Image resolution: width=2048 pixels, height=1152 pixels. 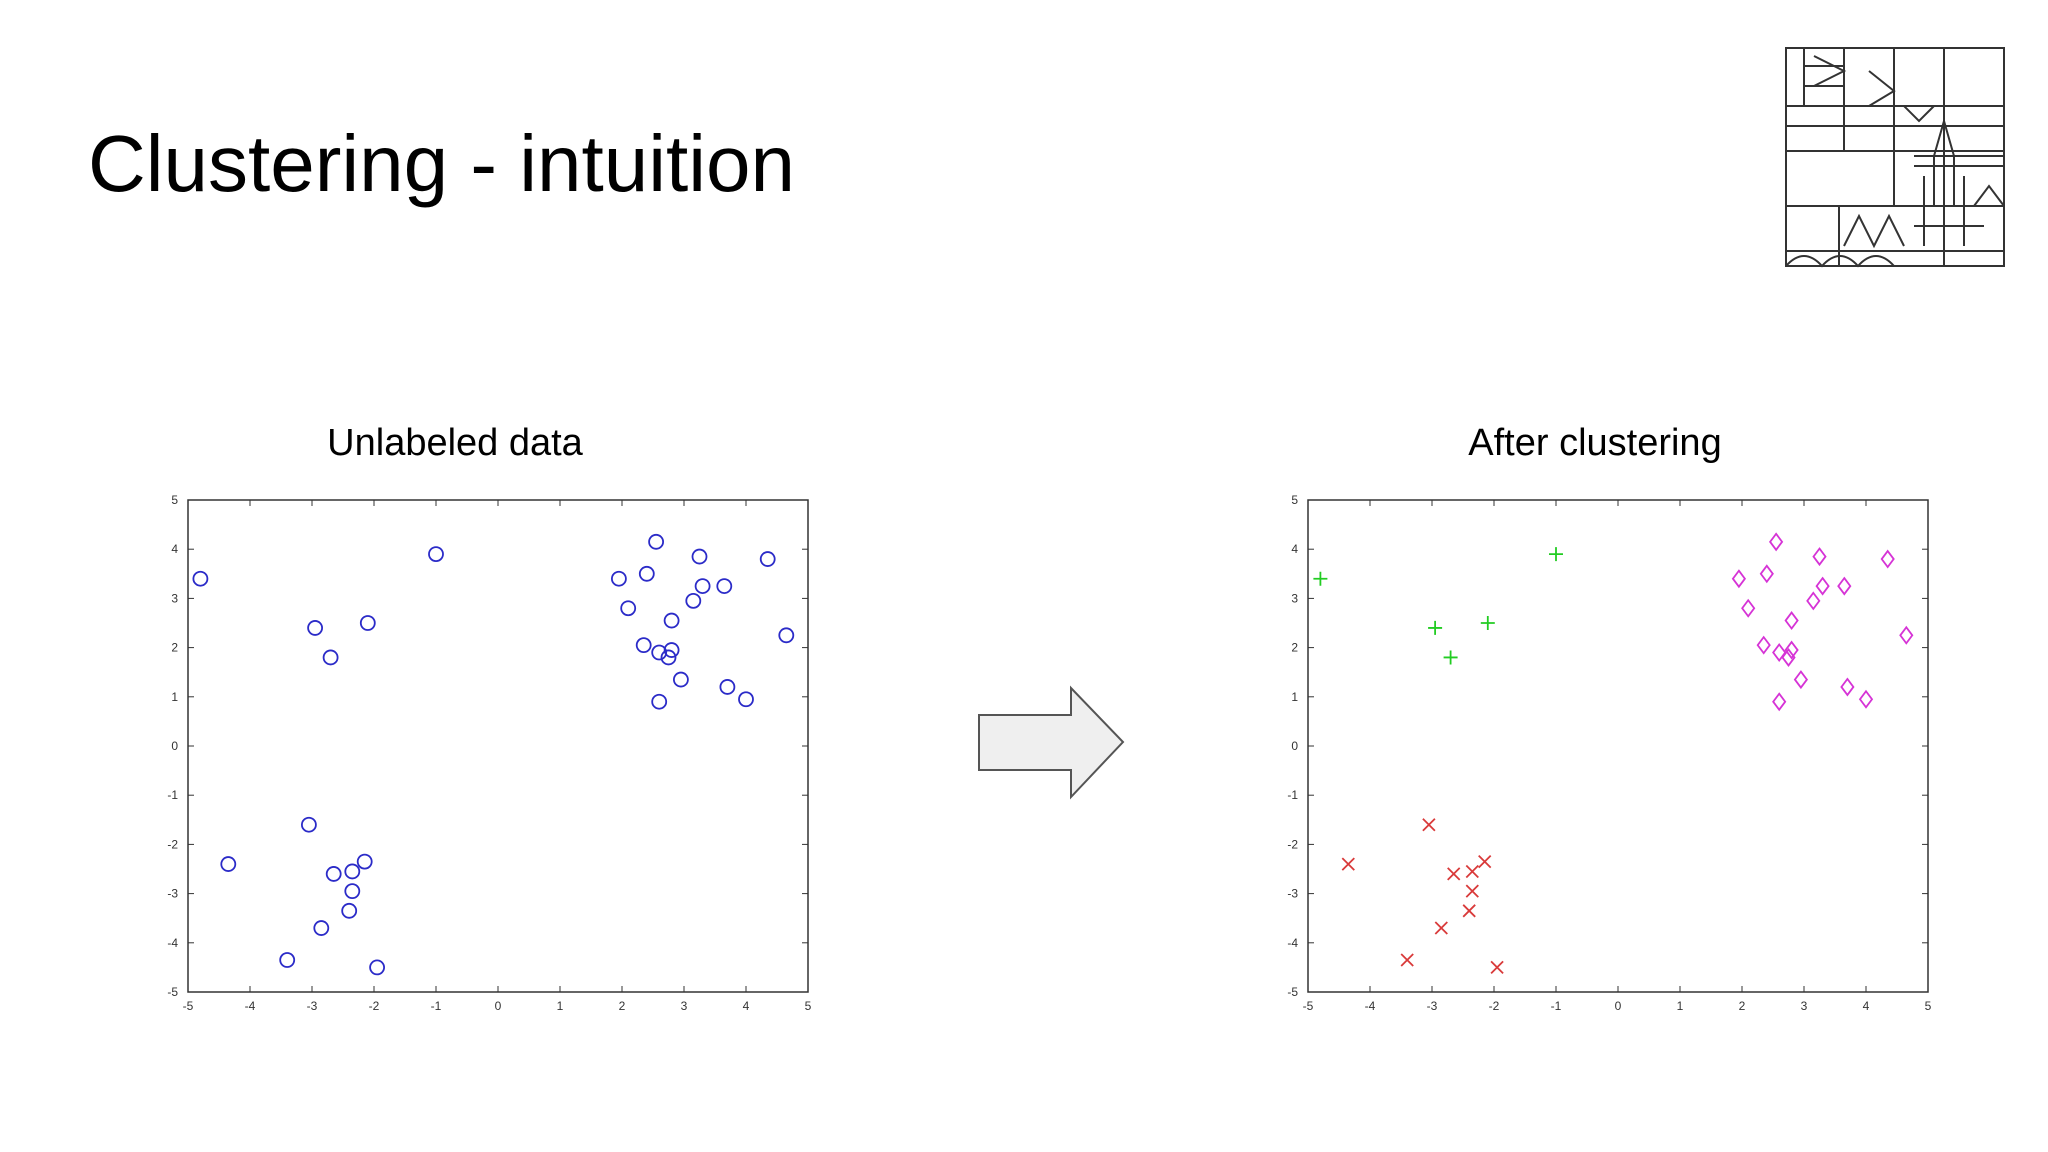 I want to click on y-tick-label: -5, so click(x=172, y=992).